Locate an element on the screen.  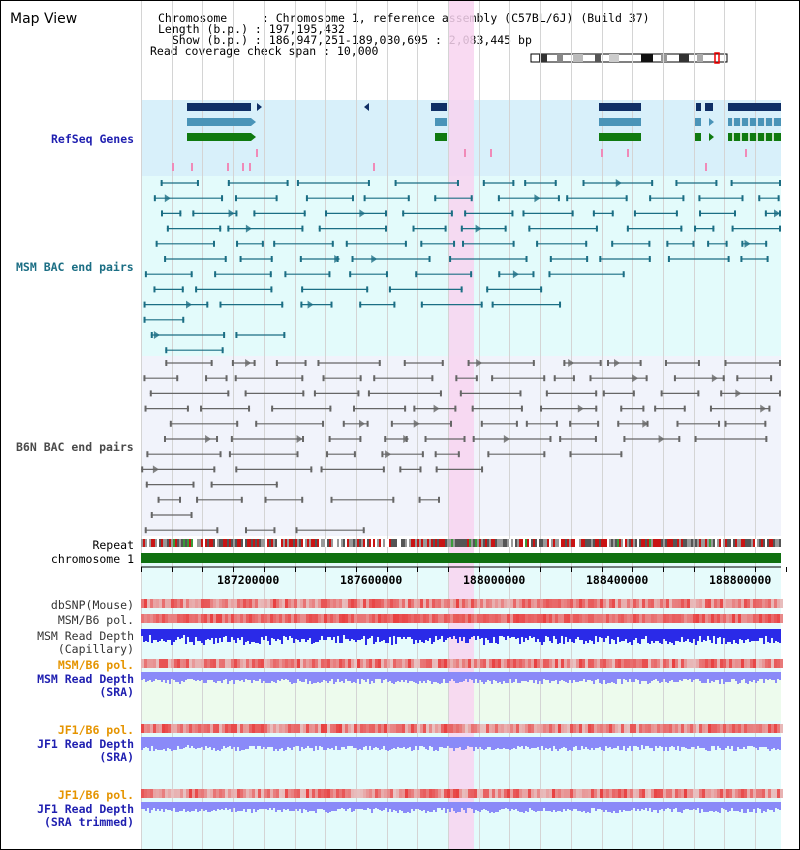
selection-highlight is located at coordinates (461, 425).